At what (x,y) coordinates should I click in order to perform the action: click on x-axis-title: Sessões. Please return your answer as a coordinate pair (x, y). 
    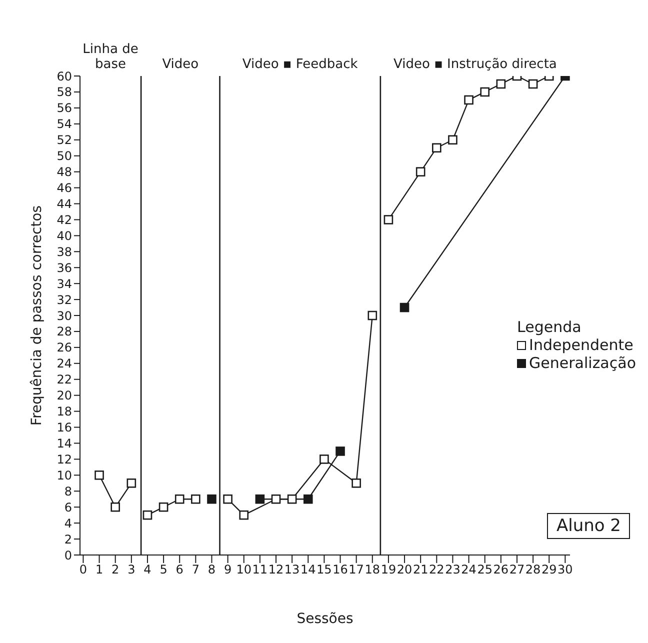
    Looking at the image, I should click on (325, 618).